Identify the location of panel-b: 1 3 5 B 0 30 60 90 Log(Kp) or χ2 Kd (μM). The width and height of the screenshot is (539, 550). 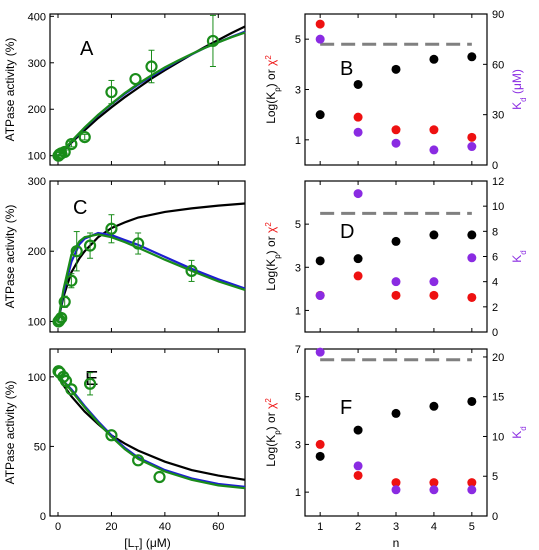
(396, 90).